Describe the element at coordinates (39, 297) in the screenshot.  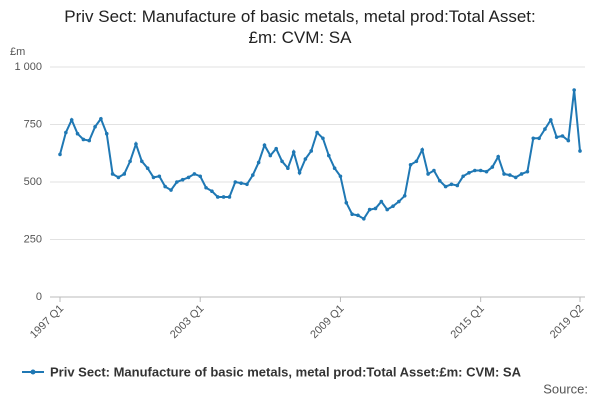
I see `y-tick-label: 0` at that location.